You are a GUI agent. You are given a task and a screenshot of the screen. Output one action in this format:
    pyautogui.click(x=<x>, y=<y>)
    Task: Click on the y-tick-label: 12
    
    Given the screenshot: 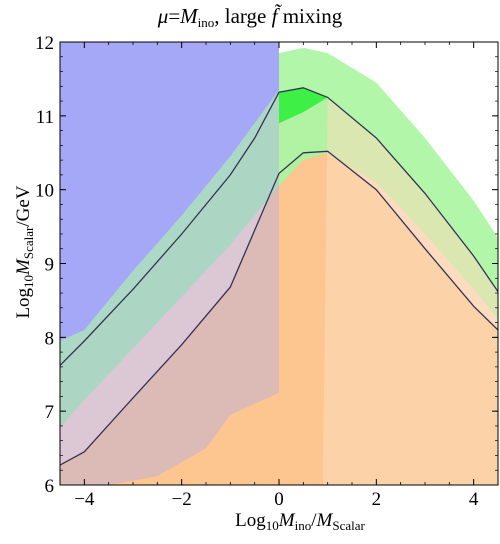 What is the action you would take?
    pyautogui.click(x=44, y=43)
    